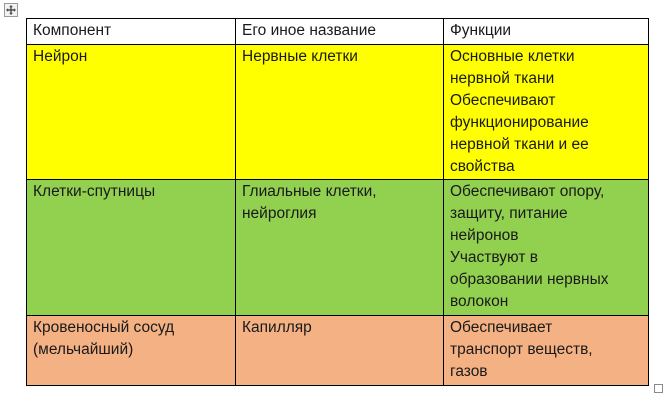 Image resolution: width=672 pixels, height=403 pixels. Describe the element at coordinates (546, 31) in the screenshot. I see `column-header-functions: Функции` at that location.